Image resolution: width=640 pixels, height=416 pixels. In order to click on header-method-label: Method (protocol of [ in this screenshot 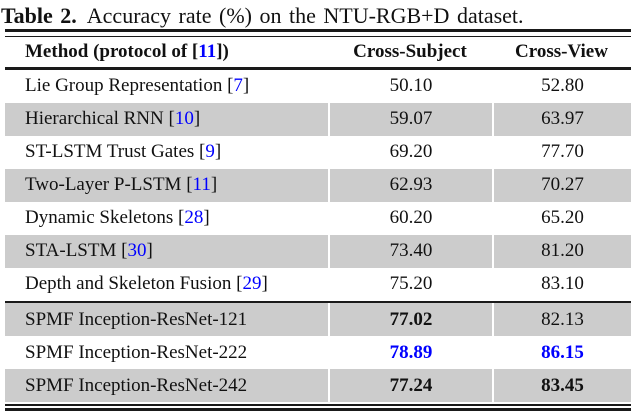, I will do `click(112, 51)`.